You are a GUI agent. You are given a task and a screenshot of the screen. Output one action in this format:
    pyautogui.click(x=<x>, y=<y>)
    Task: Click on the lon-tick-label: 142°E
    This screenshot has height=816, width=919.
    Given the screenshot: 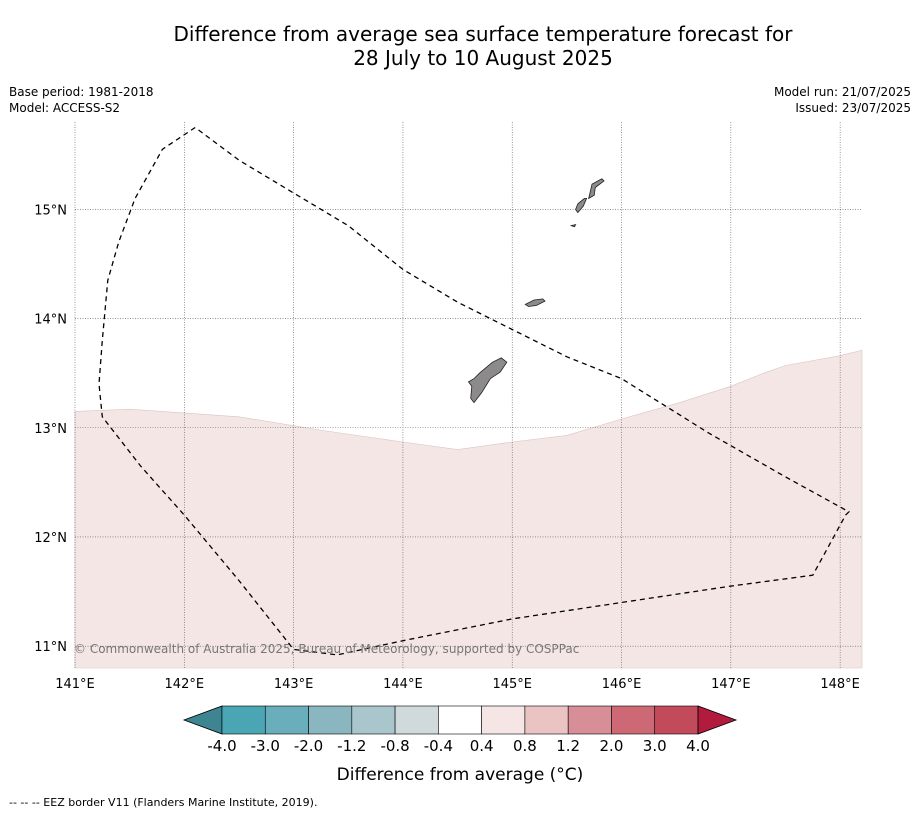 What is the action you would take?
    pyautogui.click(x=185, y=684)
    